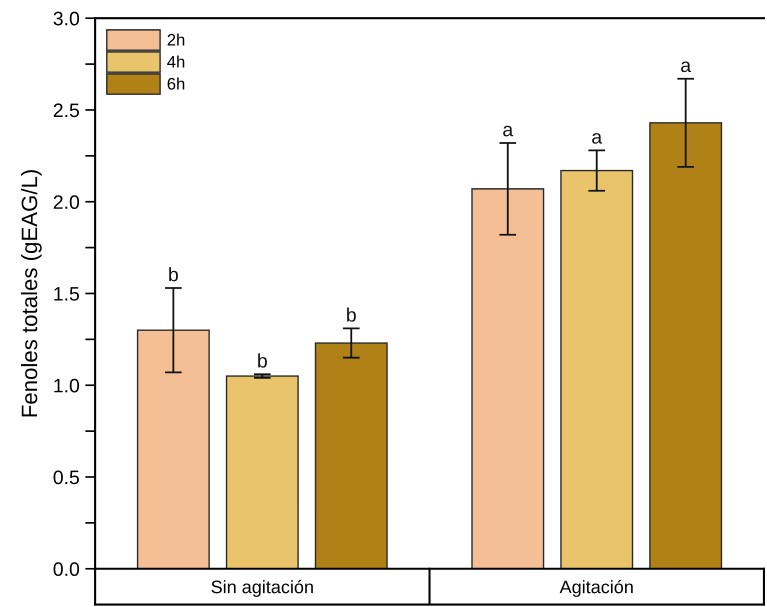 Image resolution: width=767 pixels, height=607 pixels. What do you see at coordinates (176, 39) in the screenshot?
I see `legend-label: 2h` at bounding box center [176, 39].